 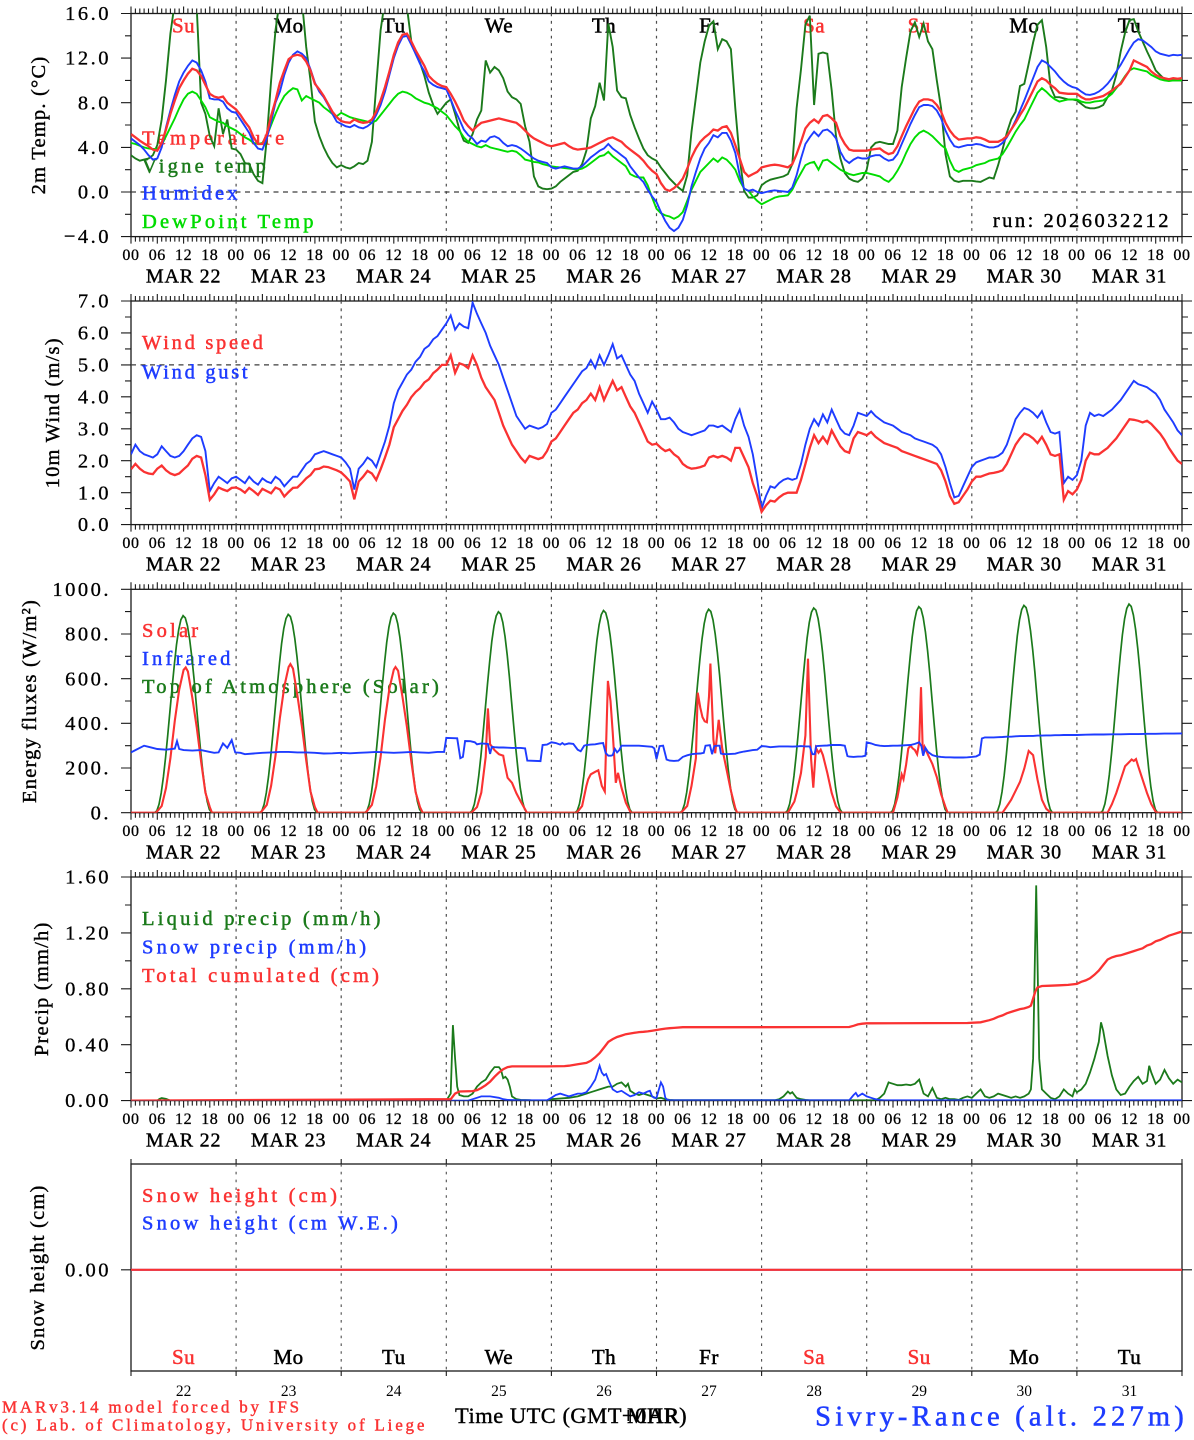 What do you see at coordinates (94, 429) in the screenshot?
I see `svg-text: 3.0` at bounding box center [94, 429].